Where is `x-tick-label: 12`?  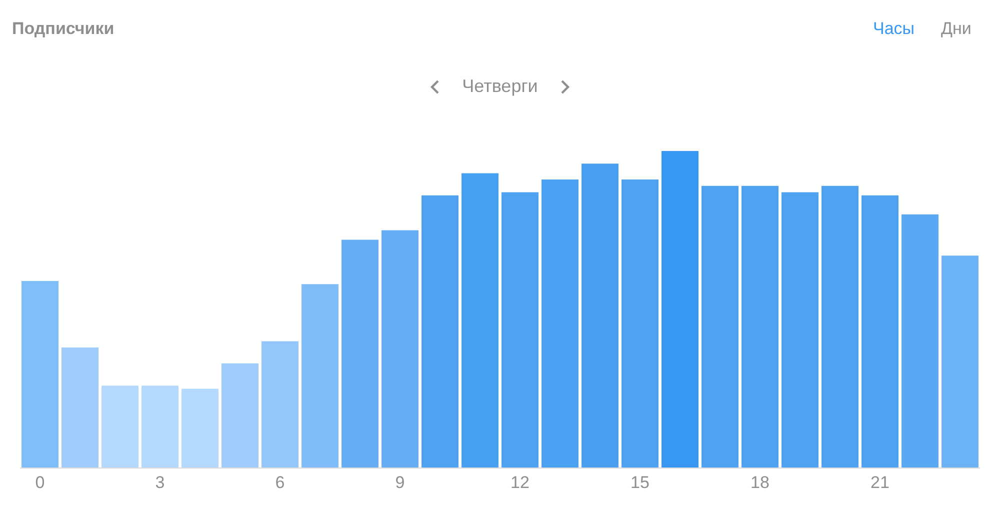
x-tick-label: 12 is located at coordinates (520, 482).